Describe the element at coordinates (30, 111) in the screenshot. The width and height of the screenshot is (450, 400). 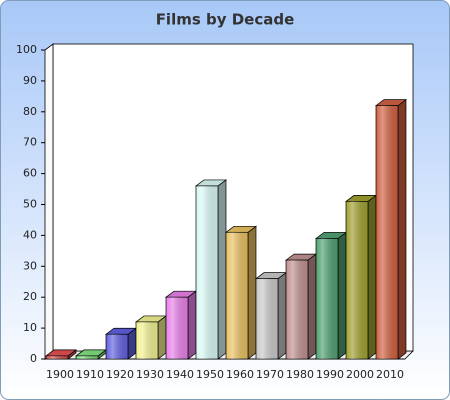
I see `y-tick-label: 80` at that location.